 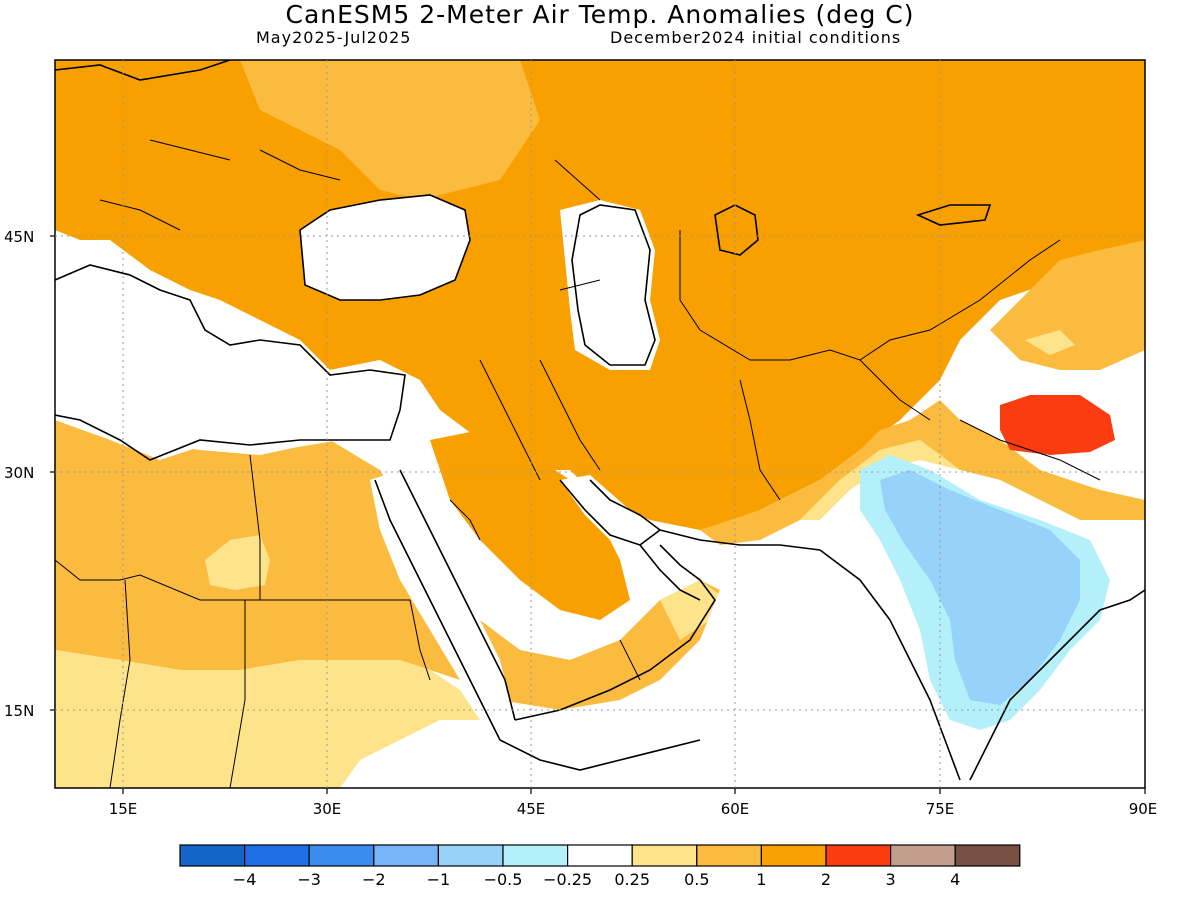 I want to click on coast-balkhash, so click(x=953, y=215).